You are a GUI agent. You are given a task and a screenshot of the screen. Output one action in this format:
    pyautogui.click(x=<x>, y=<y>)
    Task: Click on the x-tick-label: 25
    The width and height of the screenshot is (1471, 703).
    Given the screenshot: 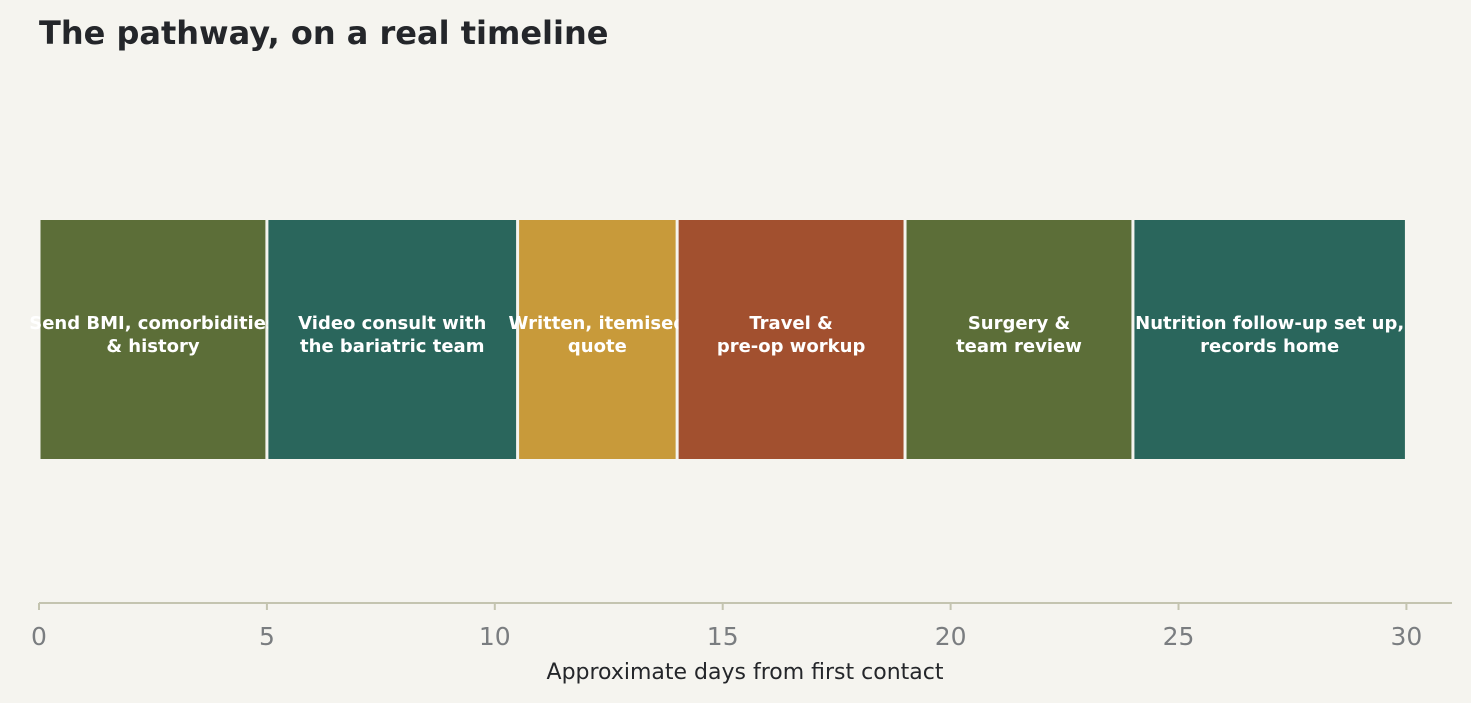 What is the action you would take?
    pyautogui.click(x=1179, y=636)
    